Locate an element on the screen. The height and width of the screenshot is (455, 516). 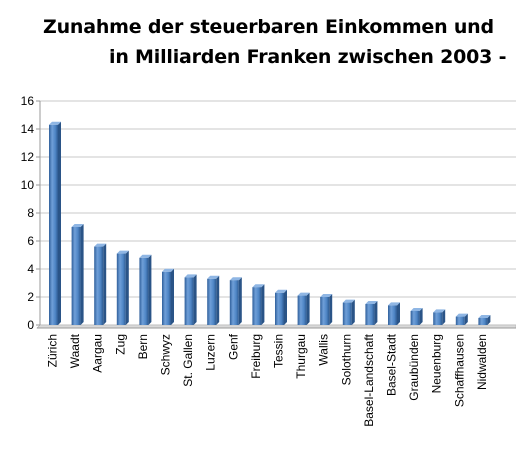
x-tick-label: Zürich is located at coordinates (53, 350).